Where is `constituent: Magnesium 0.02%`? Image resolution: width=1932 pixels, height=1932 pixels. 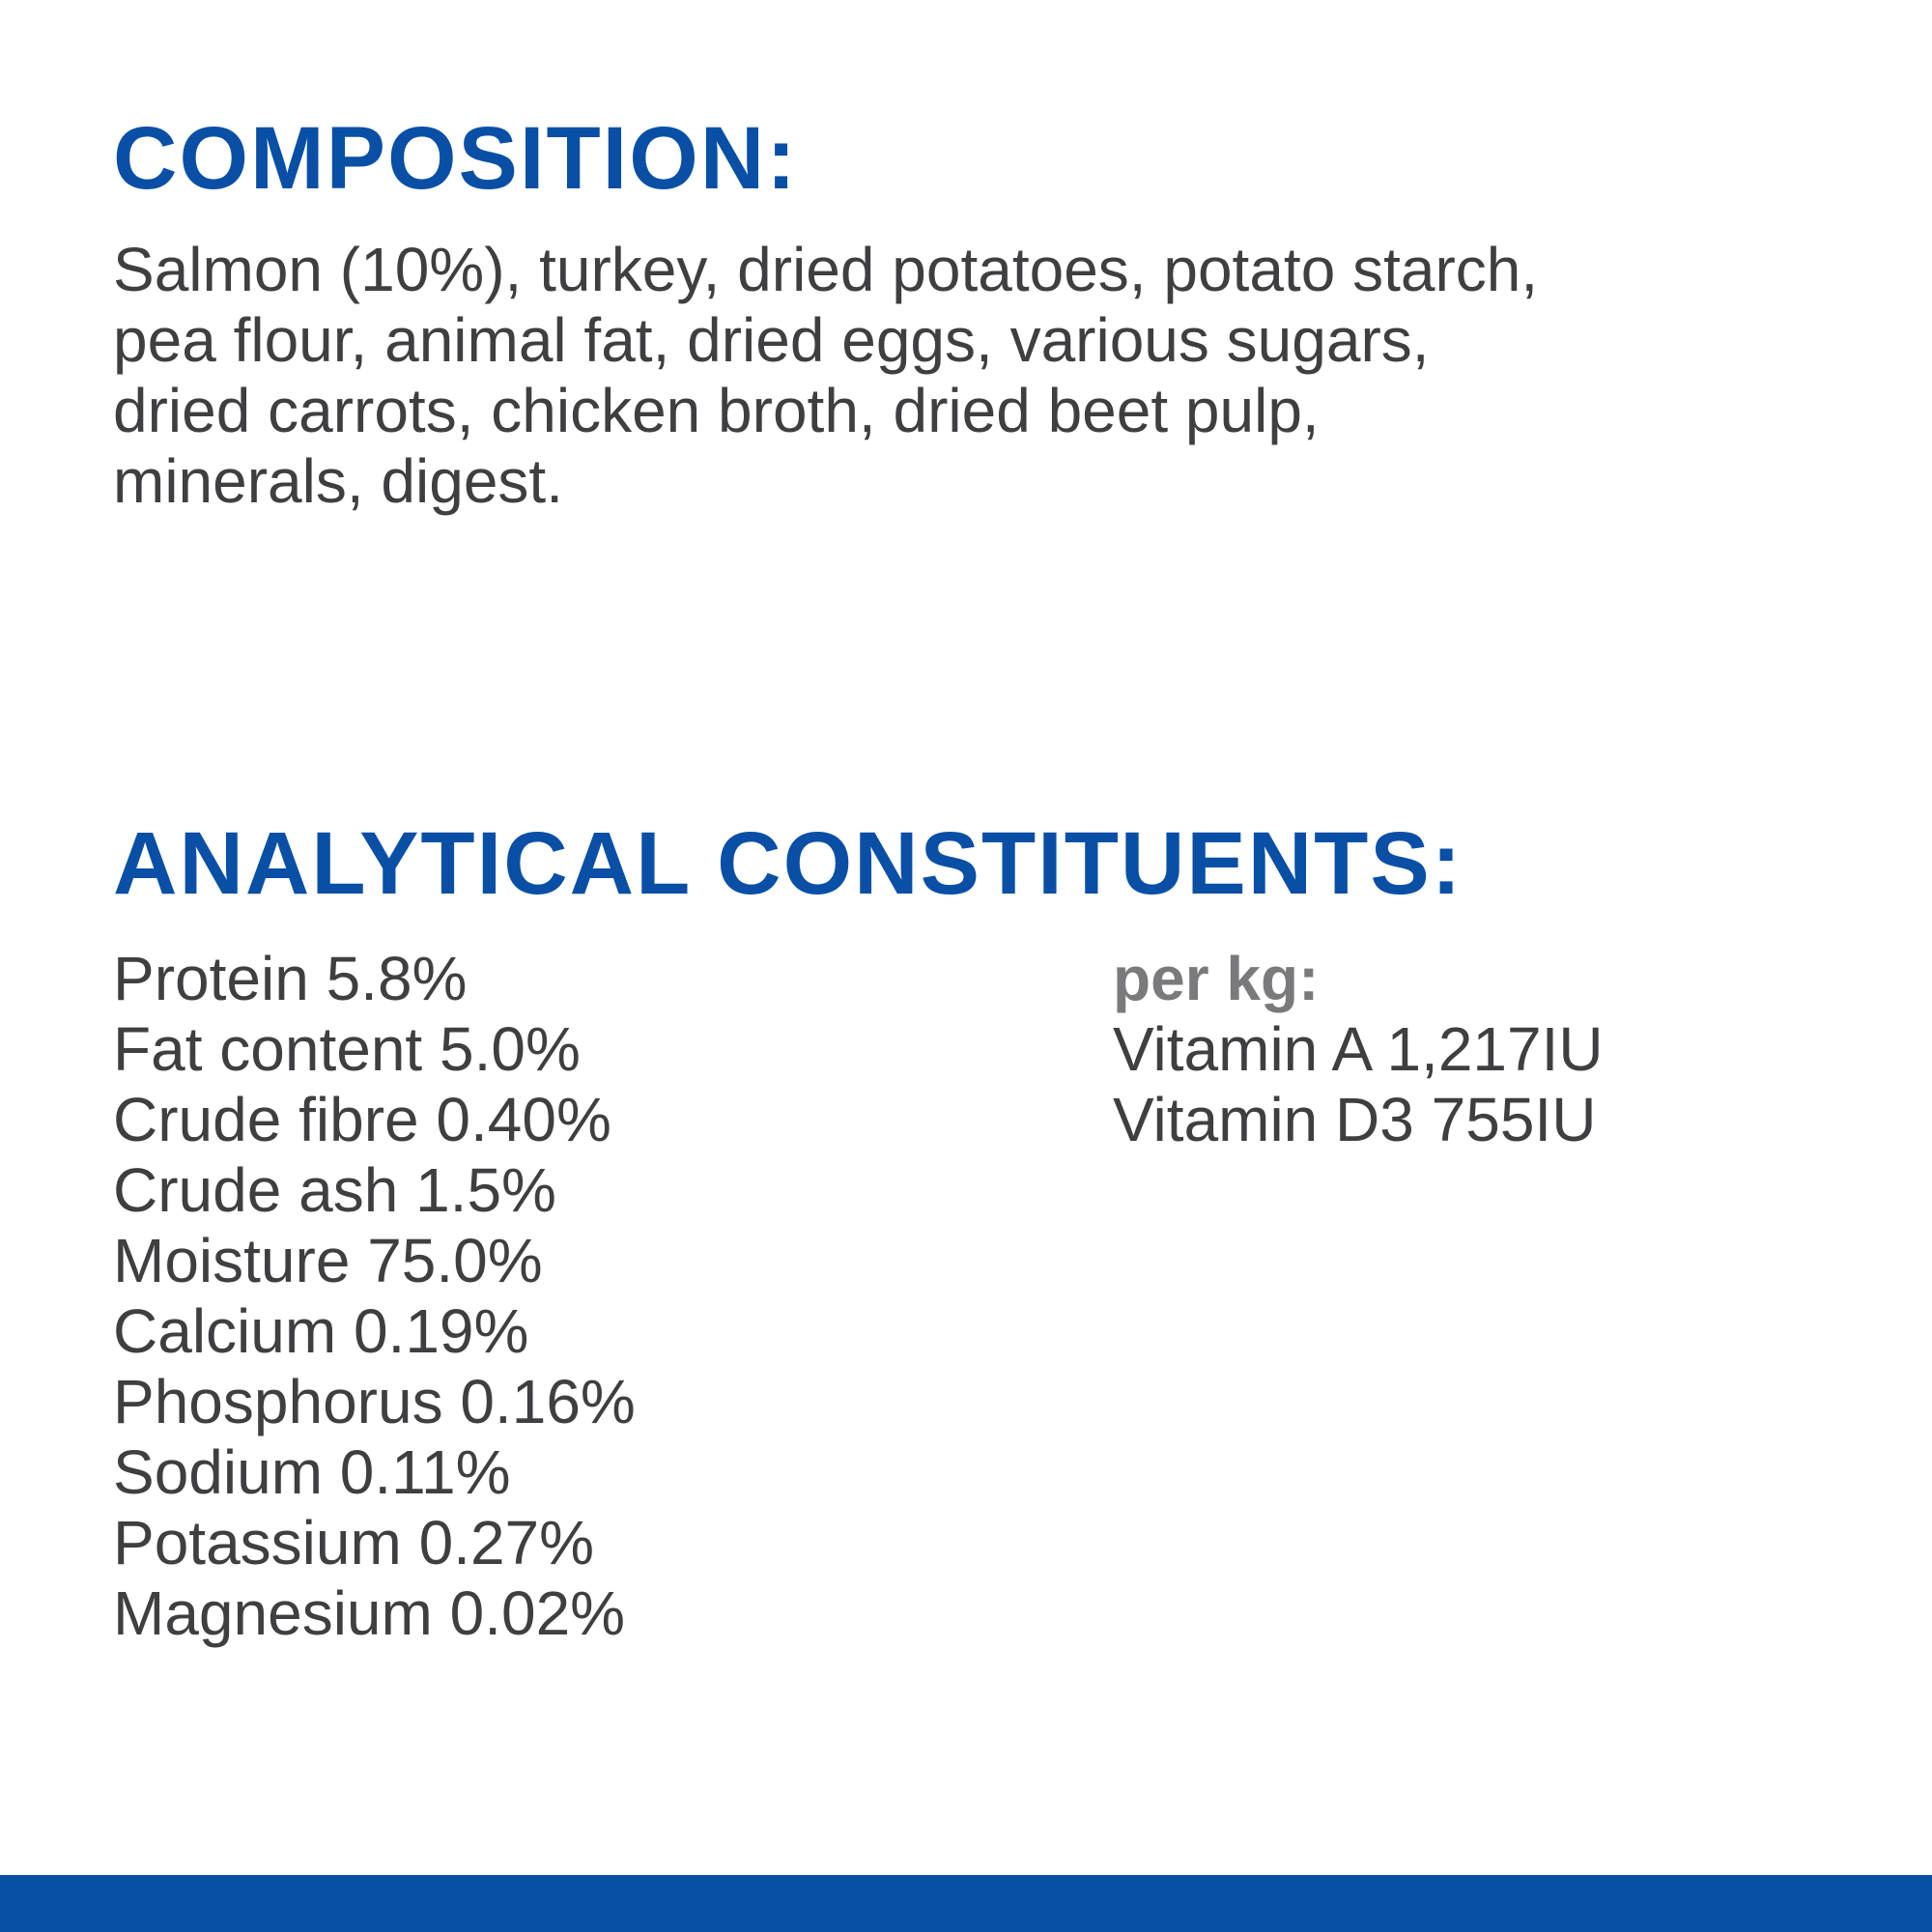
constituent: Magnesium 0.02% is located at coordinates (369, 1613).